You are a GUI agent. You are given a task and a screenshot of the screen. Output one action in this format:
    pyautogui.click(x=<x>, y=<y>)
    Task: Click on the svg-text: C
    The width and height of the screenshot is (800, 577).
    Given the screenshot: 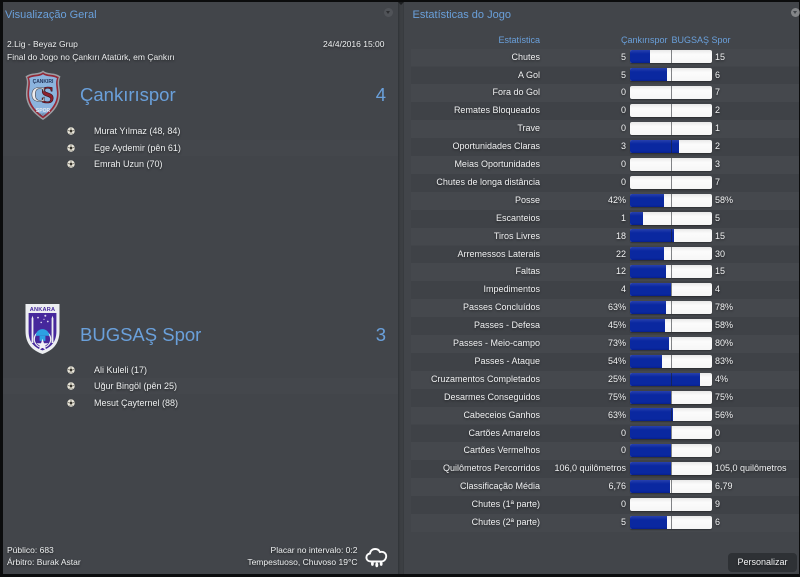 What is the action you would take?
    pyautogui.click(x=37, y=95)
    